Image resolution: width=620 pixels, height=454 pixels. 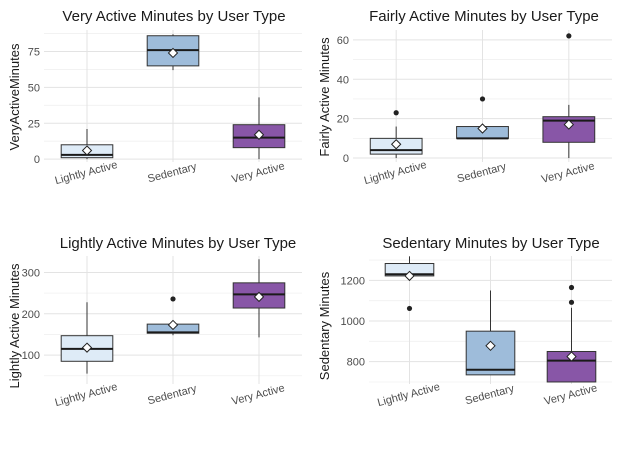 I want to click on y-axis-title: Fairly Active Minutes, so click(x=324, y=97).